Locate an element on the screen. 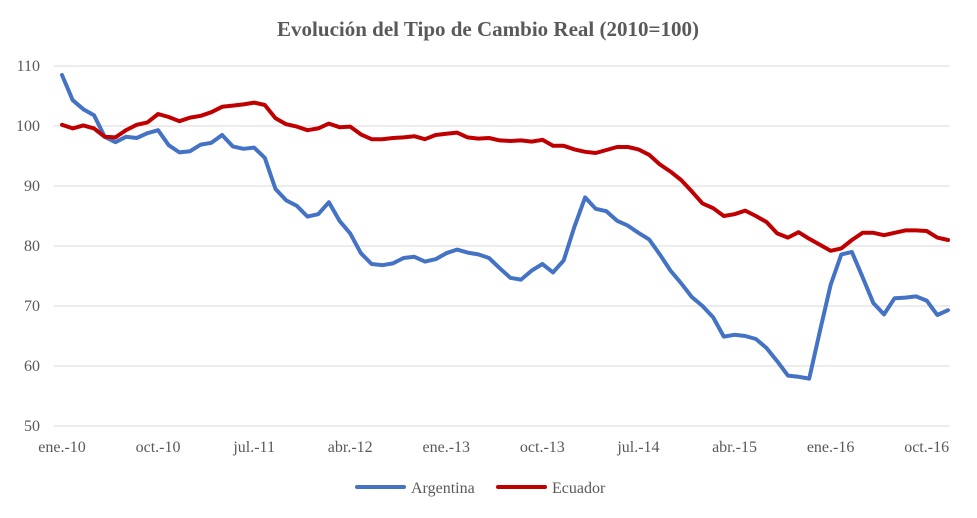  legend-item-argentina: Argentina is located at coordinates (415, 488).